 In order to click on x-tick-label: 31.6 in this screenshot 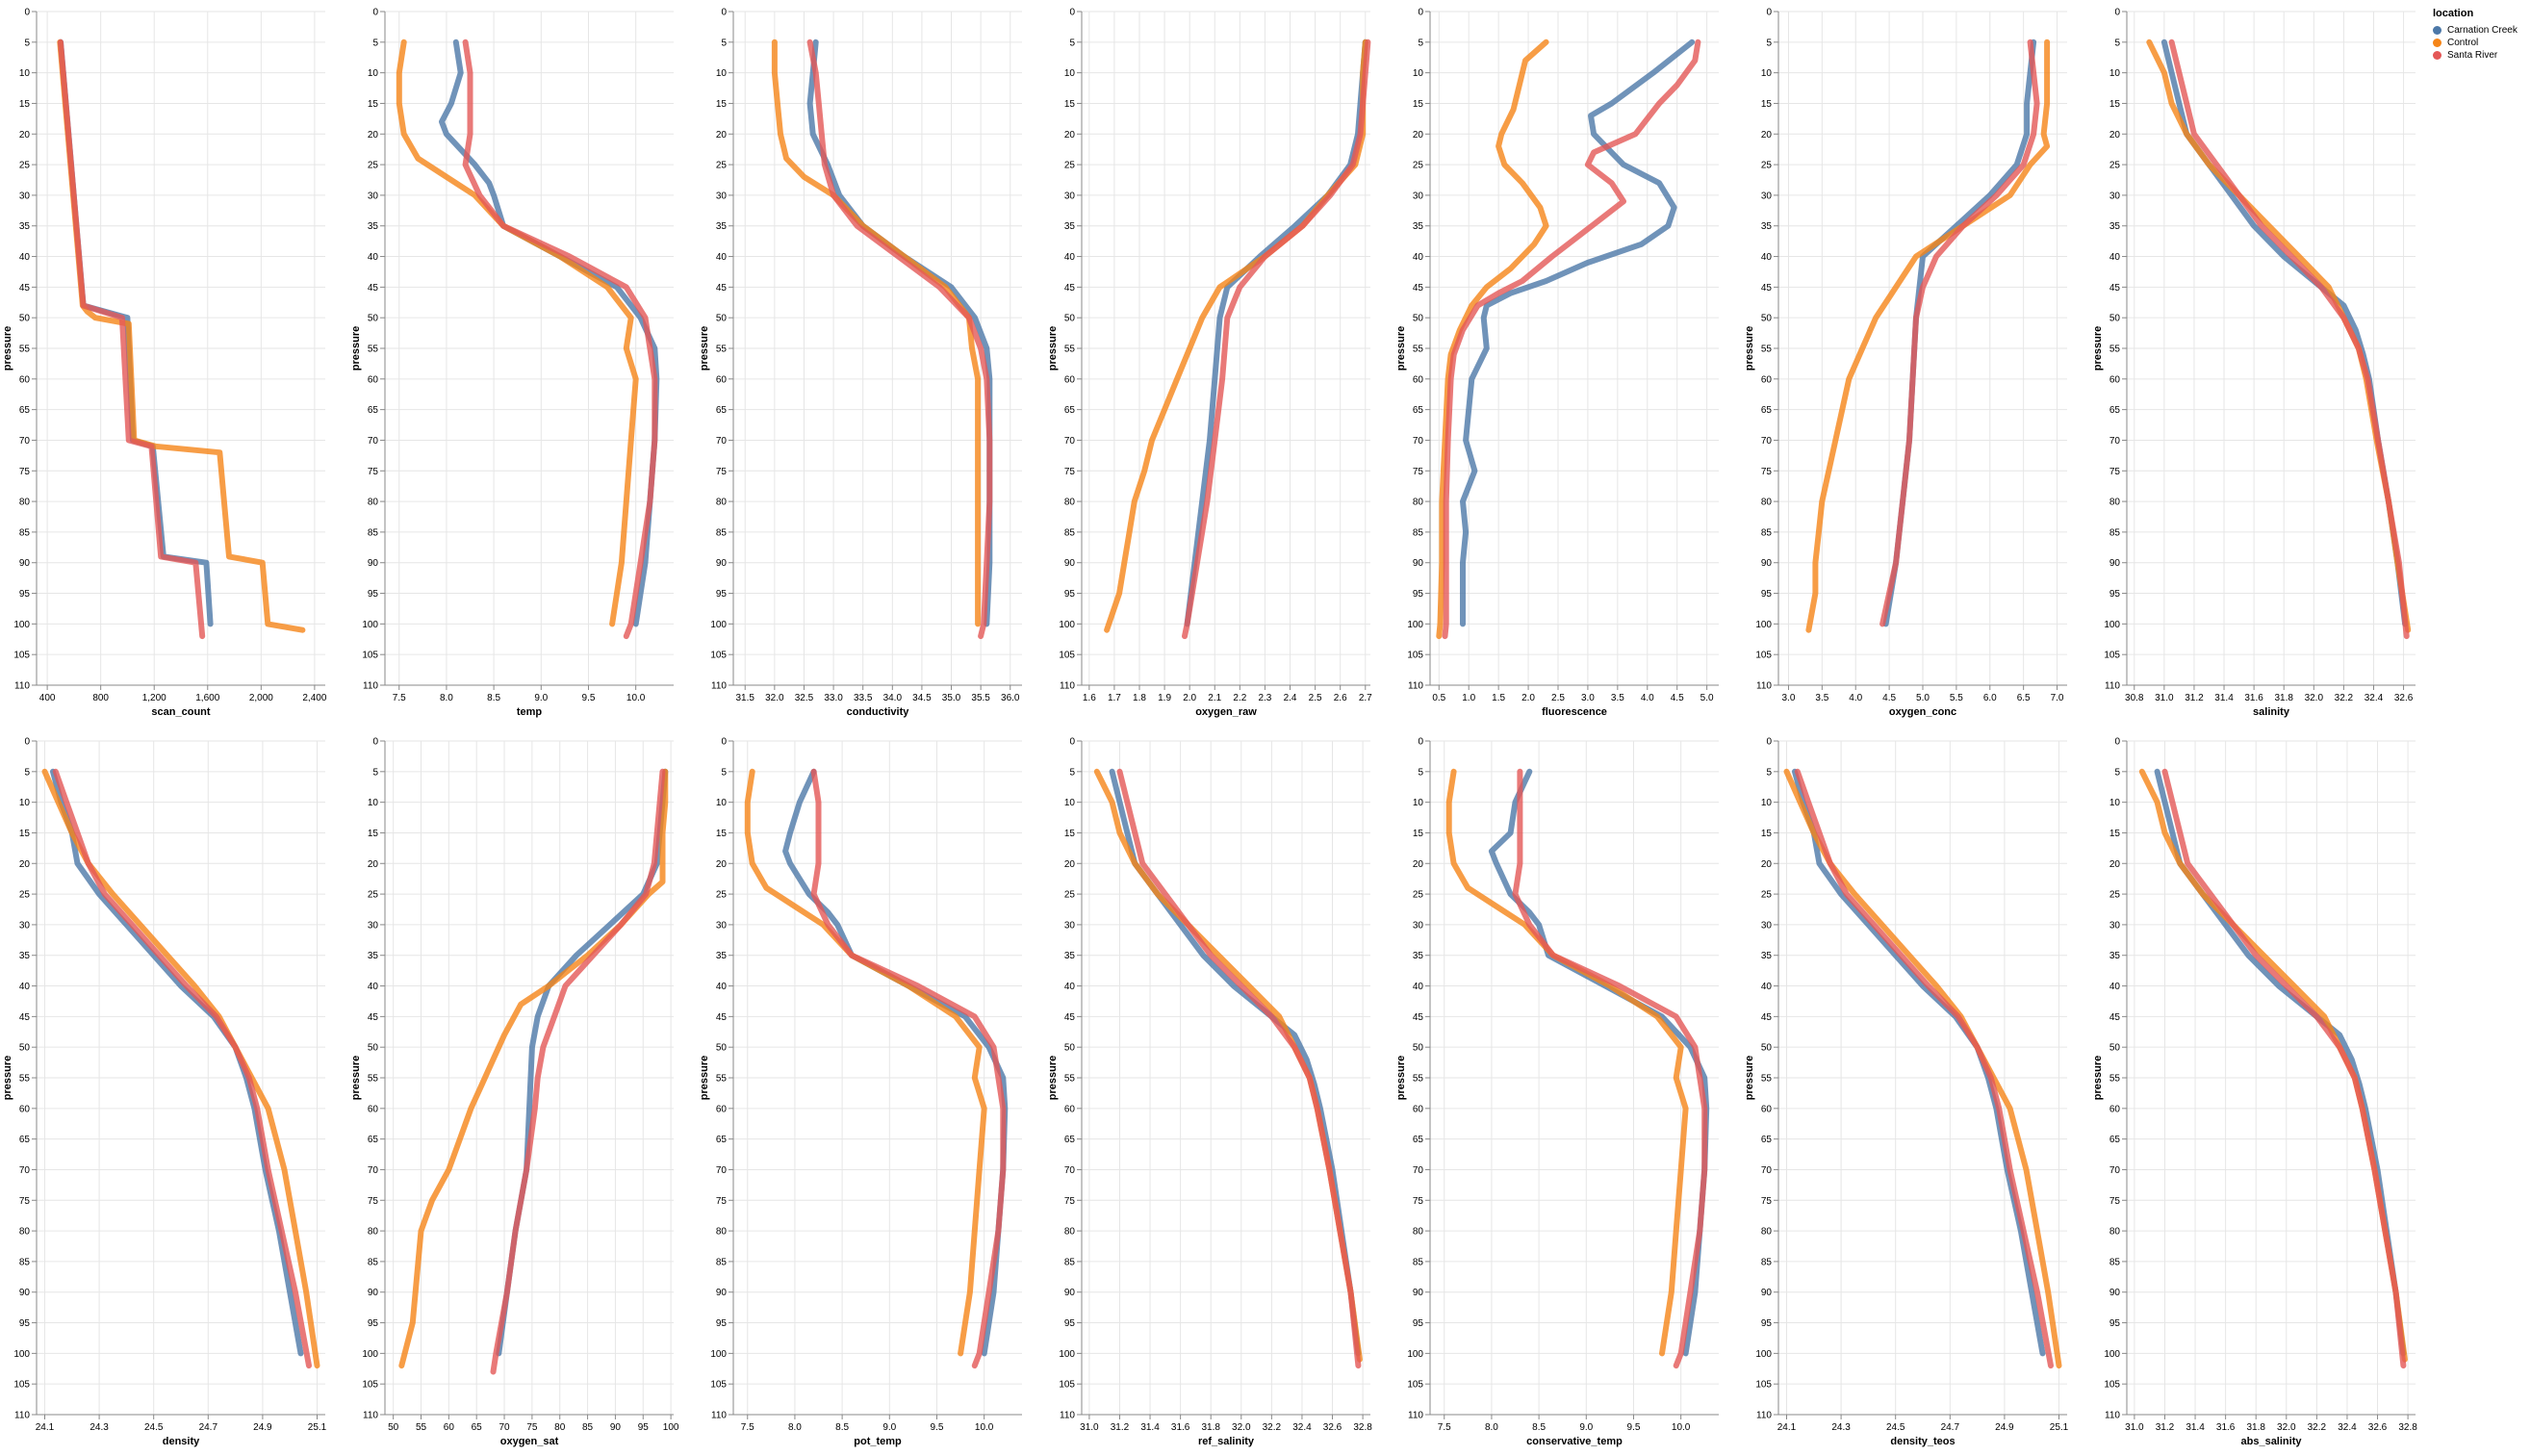, I will do `click(2253, 698)`.